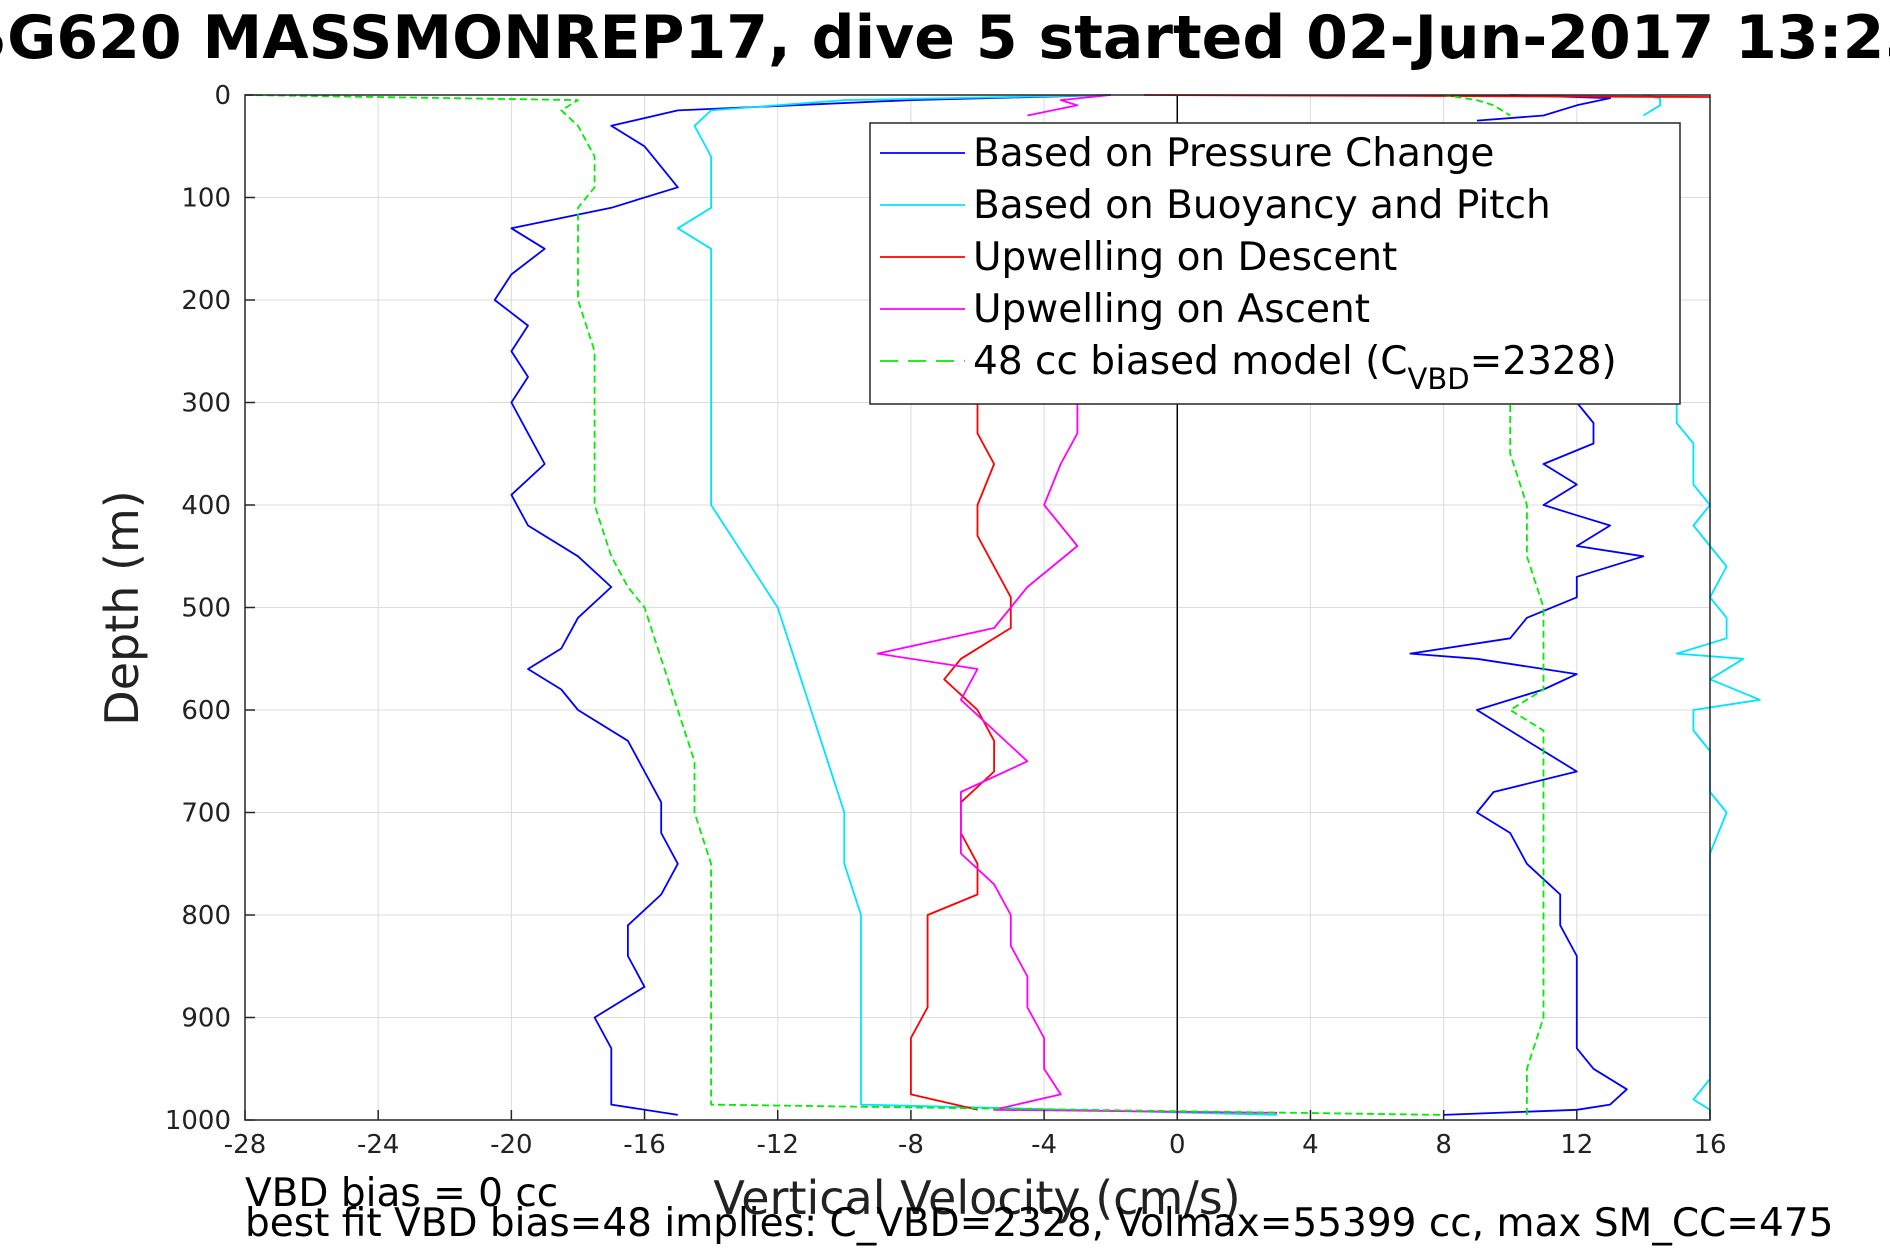  I want to click on y-tick-label: 600, so click(206, 711).